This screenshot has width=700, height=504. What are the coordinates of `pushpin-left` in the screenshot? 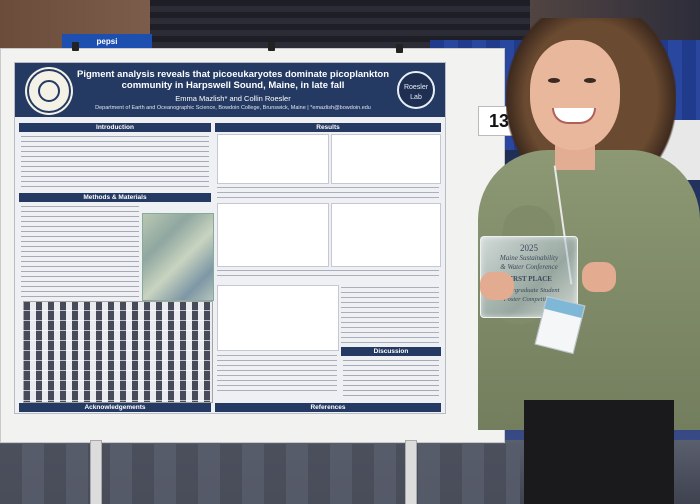 It's located at (75, 46).